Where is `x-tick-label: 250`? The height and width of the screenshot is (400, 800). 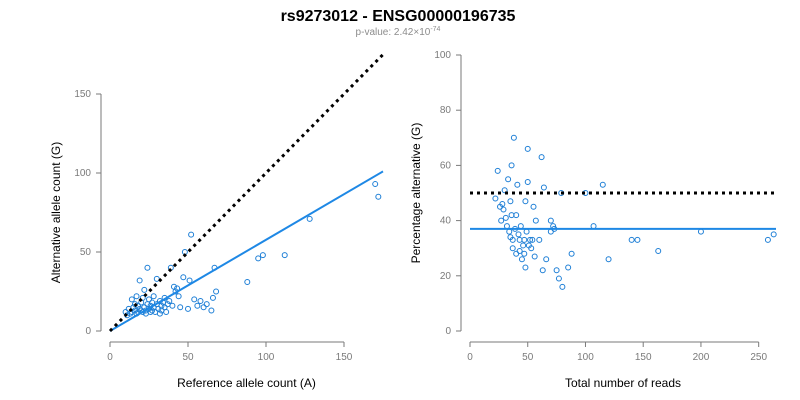
x-tick-label: 250 is located at coordinates (758, 357).